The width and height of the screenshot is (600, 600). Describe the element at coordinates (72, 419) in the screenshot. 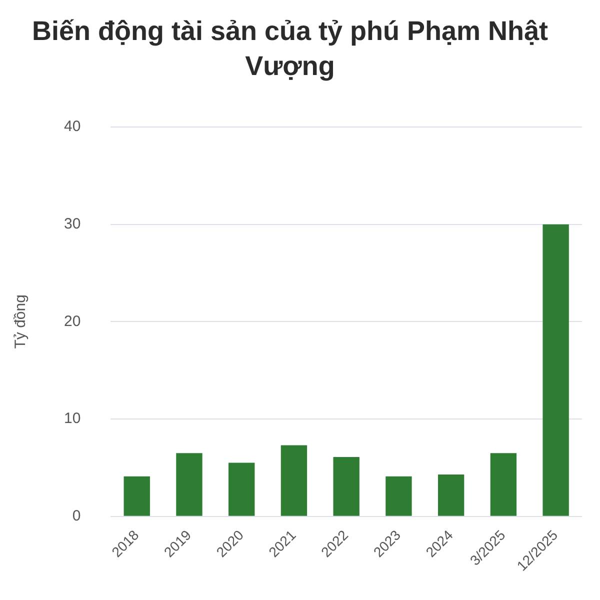

I see `y-tick-label: 10` at that location.